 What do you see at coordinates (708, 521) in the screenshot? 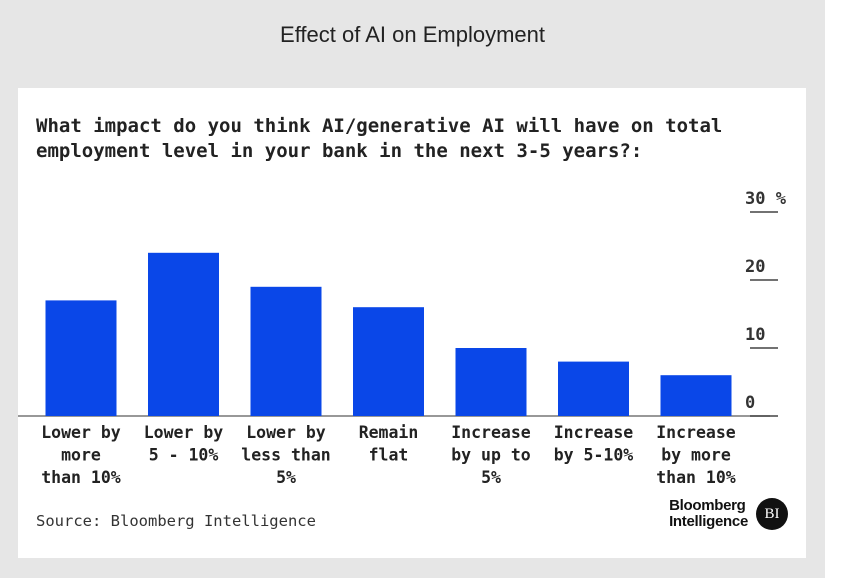
I see `logo-line-2: Intelligence` at bounding box center [708, 521].